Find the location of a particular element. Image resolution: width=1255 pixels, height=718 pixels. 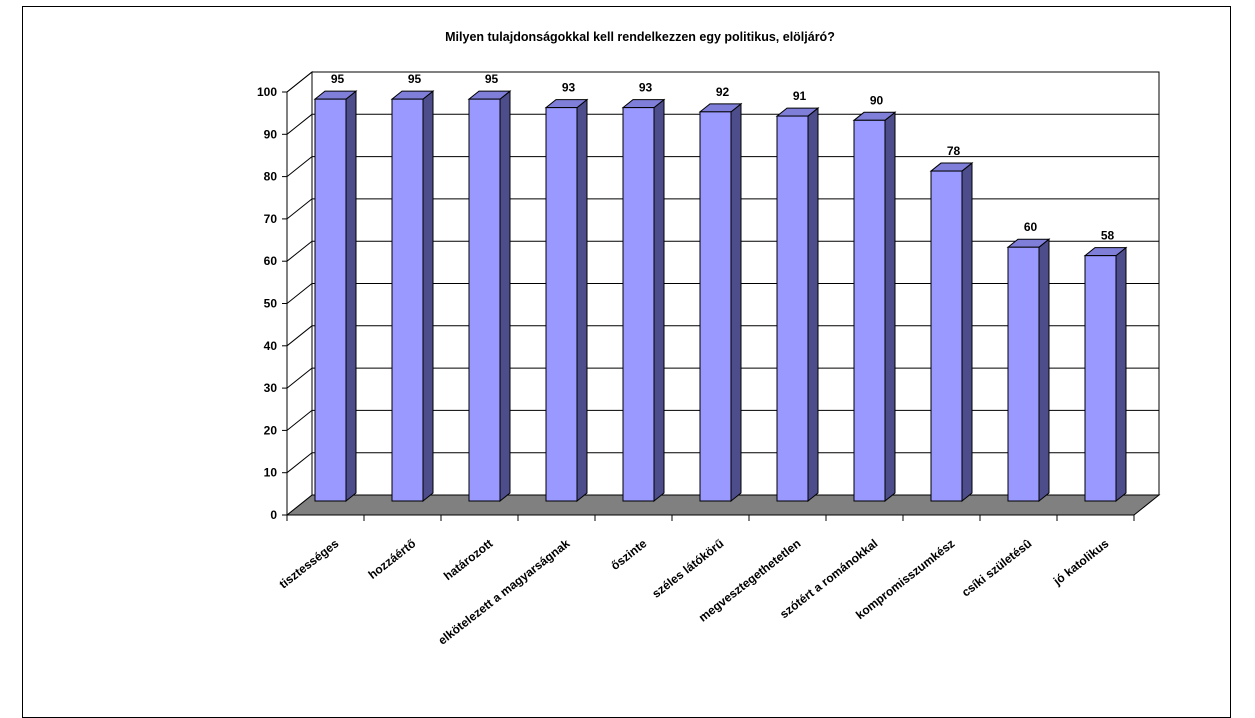

y-tick-label: 10 is located at coordinates (271, 473).